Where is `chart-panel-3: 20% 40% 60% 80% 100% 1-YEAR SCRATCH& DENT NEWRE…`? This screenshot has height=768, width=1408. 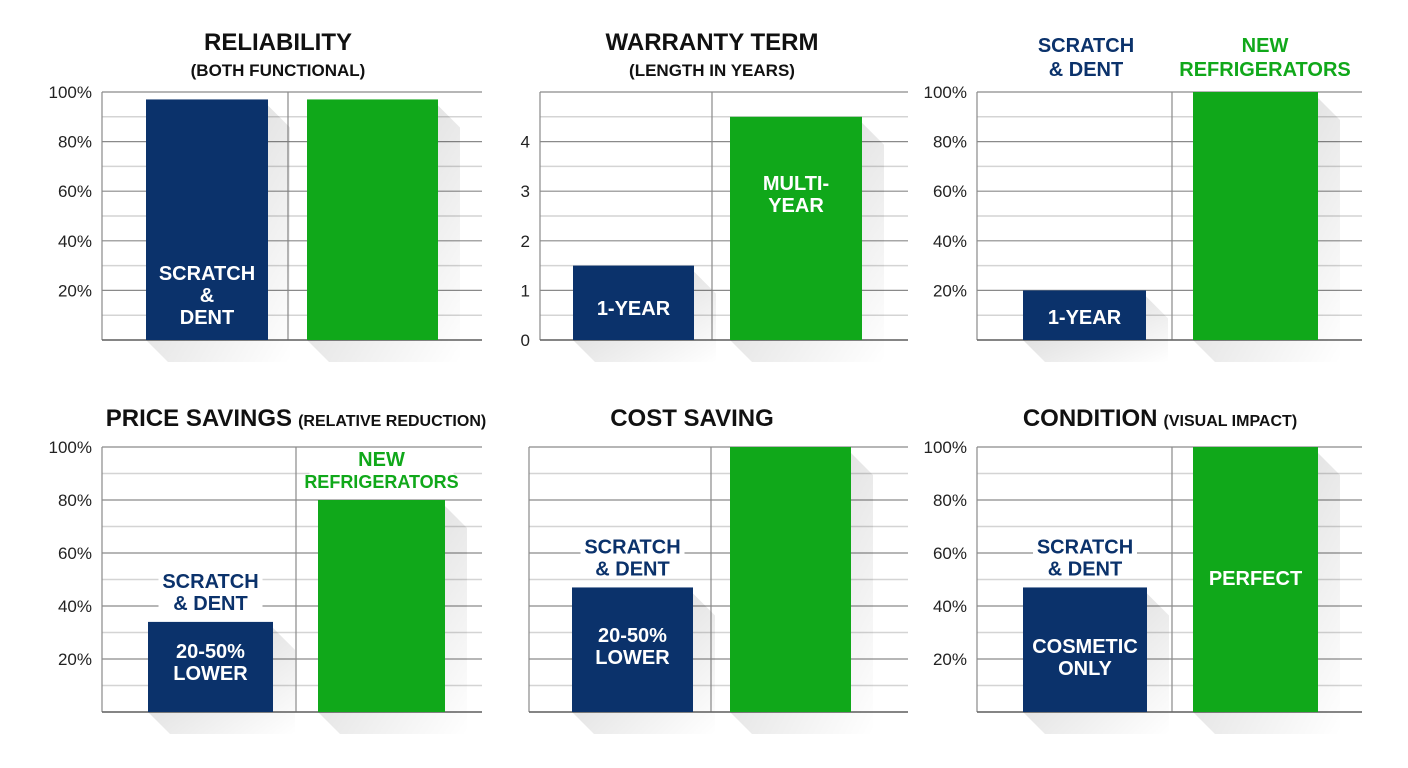
chart-panel-3: 20% 40% 60% 80% 100% 1-YEAR SCRATCH& DENT NEWRE… is located at coordinates (1143, 198).